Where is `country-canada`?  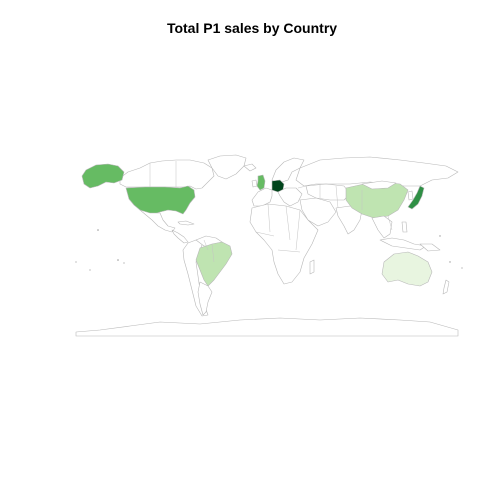
country-canada is located at coordinates (167, 174).